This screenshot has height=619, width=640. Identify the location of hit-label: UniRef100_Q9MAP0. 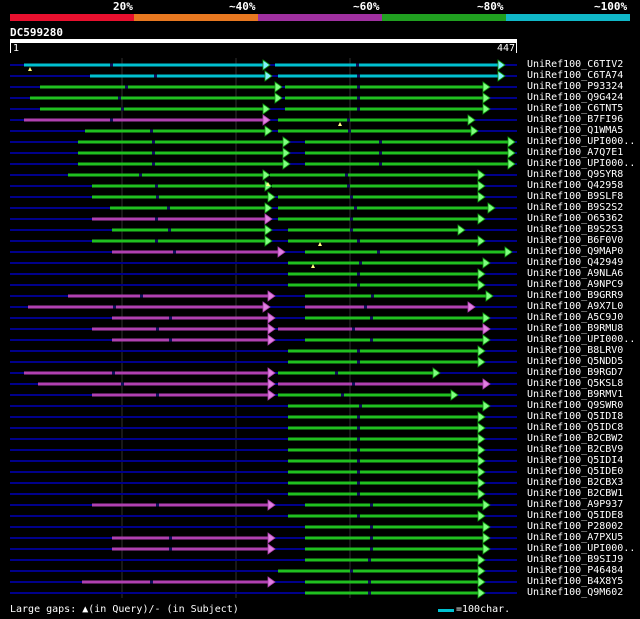
(575, 251).